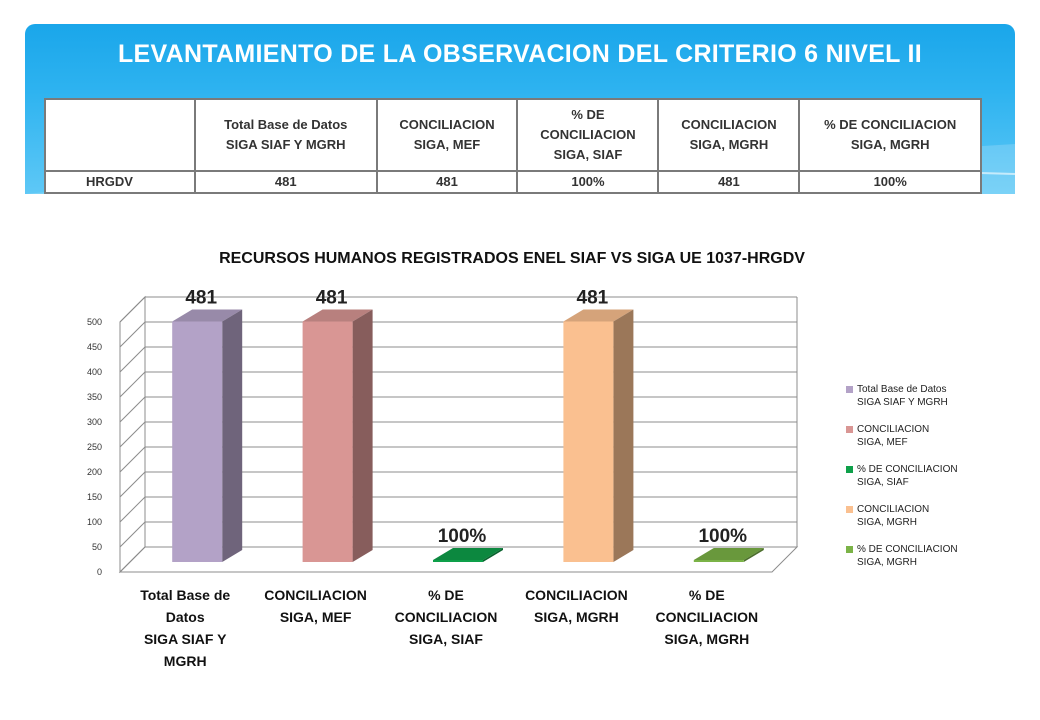 The height and width of the screenshot is (720, 1040). I want to click on table-cell: HRGDV, so click(120, 182).